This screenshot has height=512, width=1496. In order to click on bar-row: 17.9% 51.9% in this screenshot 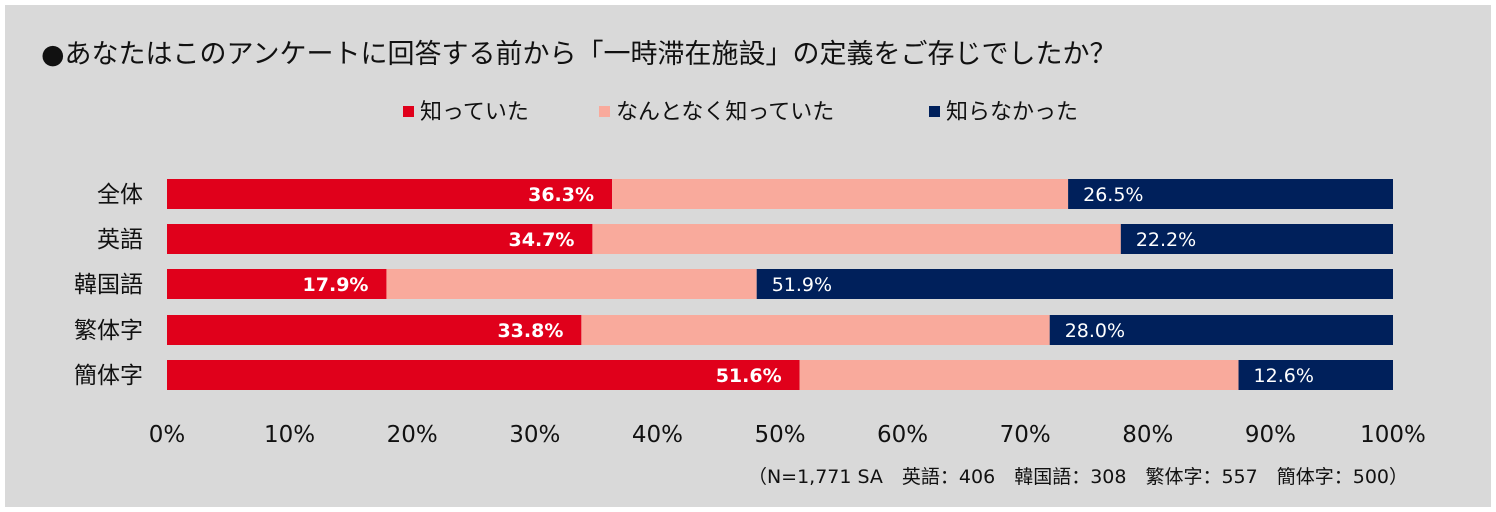, I will do `click(780, 284)`.